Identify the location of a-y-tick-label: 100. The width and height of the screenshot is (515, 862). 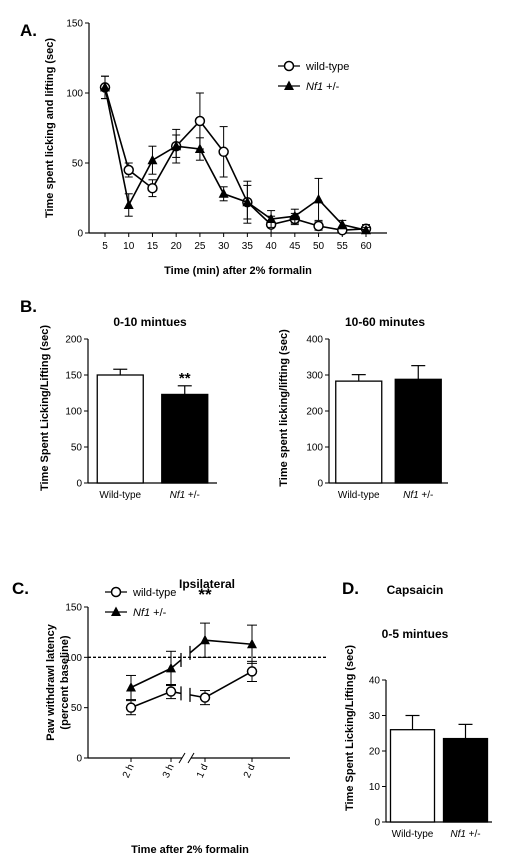
(74, 94).